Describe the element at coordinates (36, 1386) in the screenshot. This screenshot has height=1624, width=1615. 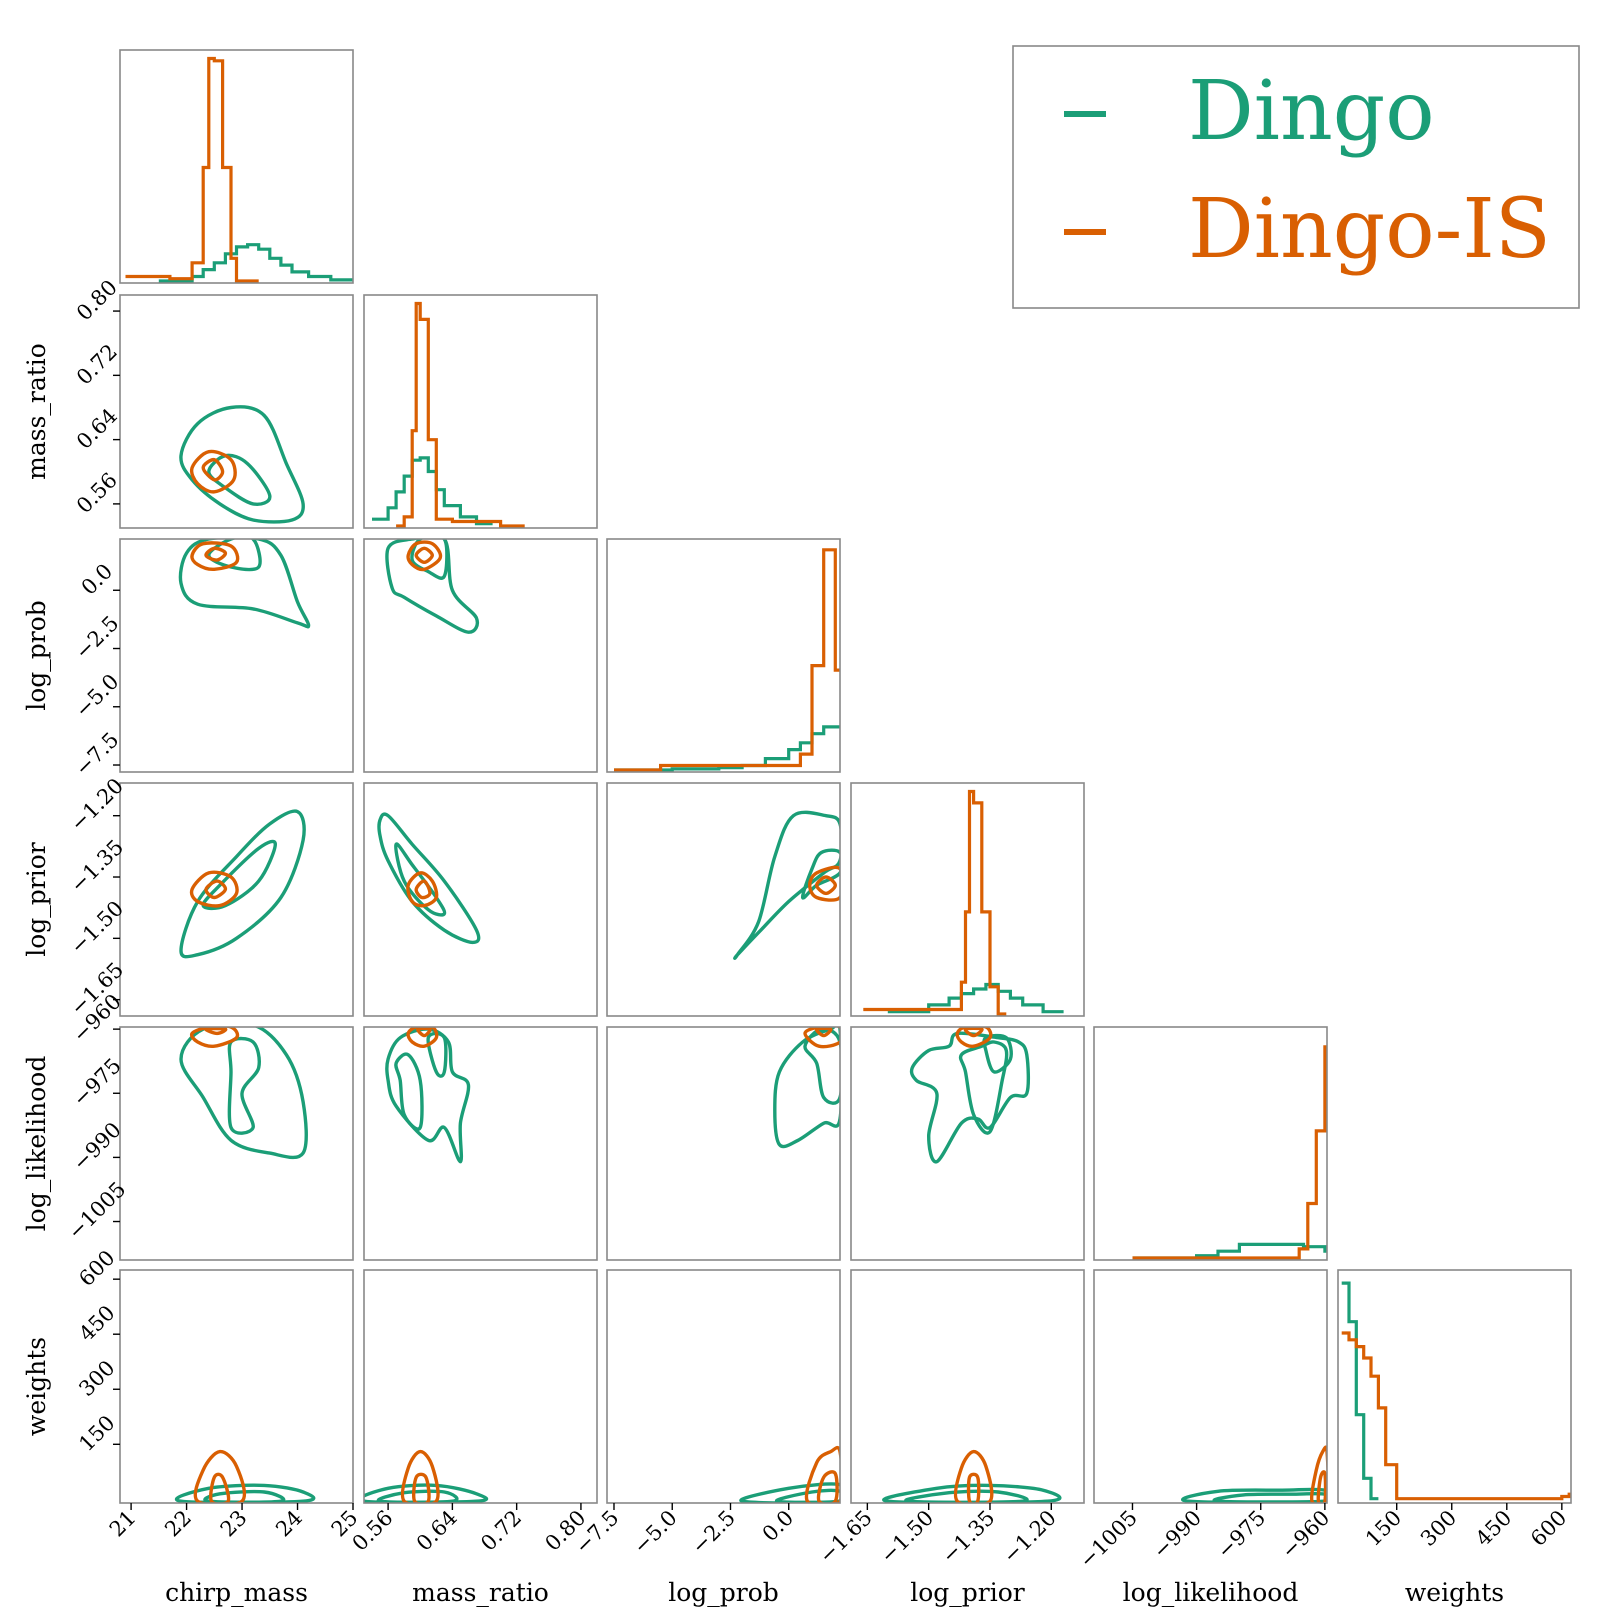
I see `y-axis-label-weights: weights` at that location.